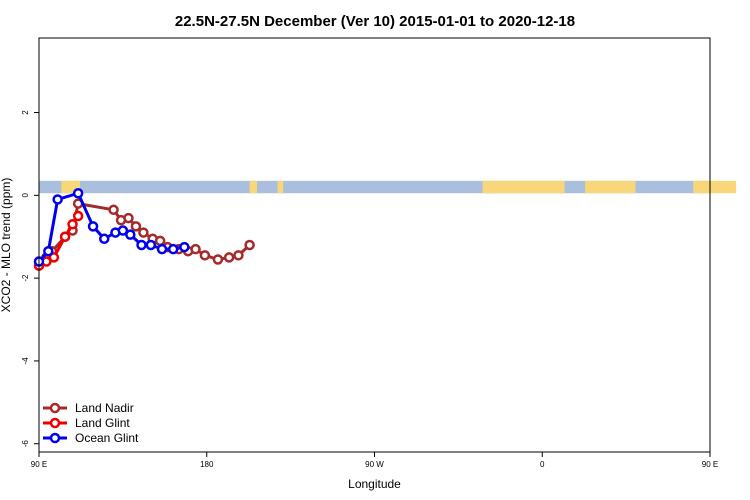  What do you see at coordinates (107, 438) in the screenshot?
I see `legend-label: Ocean Glint` at bounding box center [107, 438].